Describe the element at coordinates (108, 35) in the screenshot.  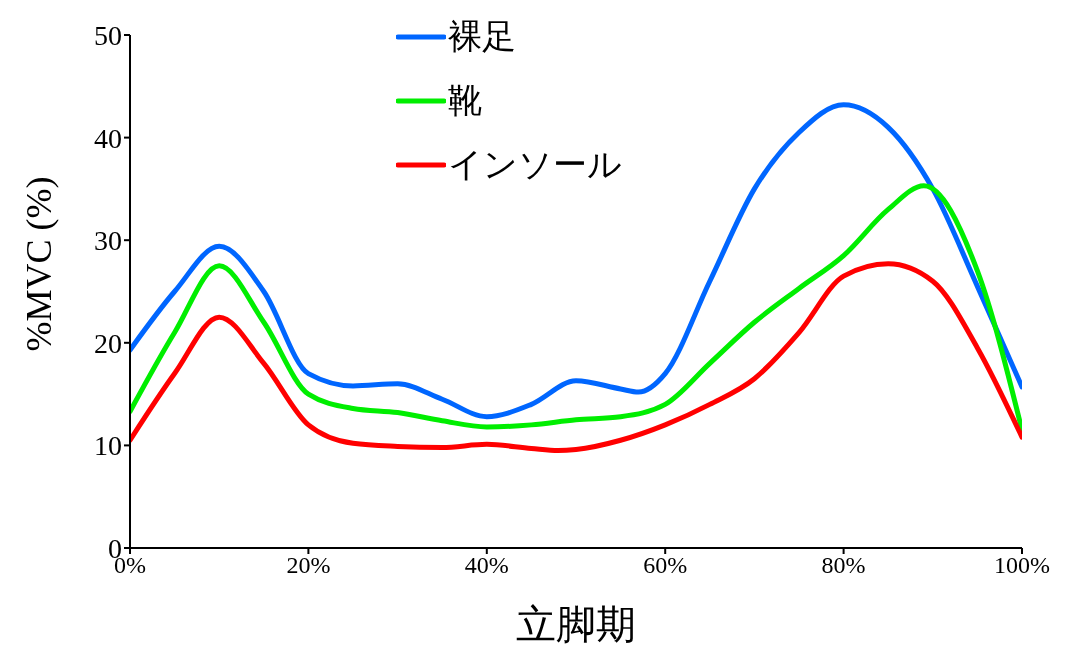
I see `y-tick-label: 50` at that location.